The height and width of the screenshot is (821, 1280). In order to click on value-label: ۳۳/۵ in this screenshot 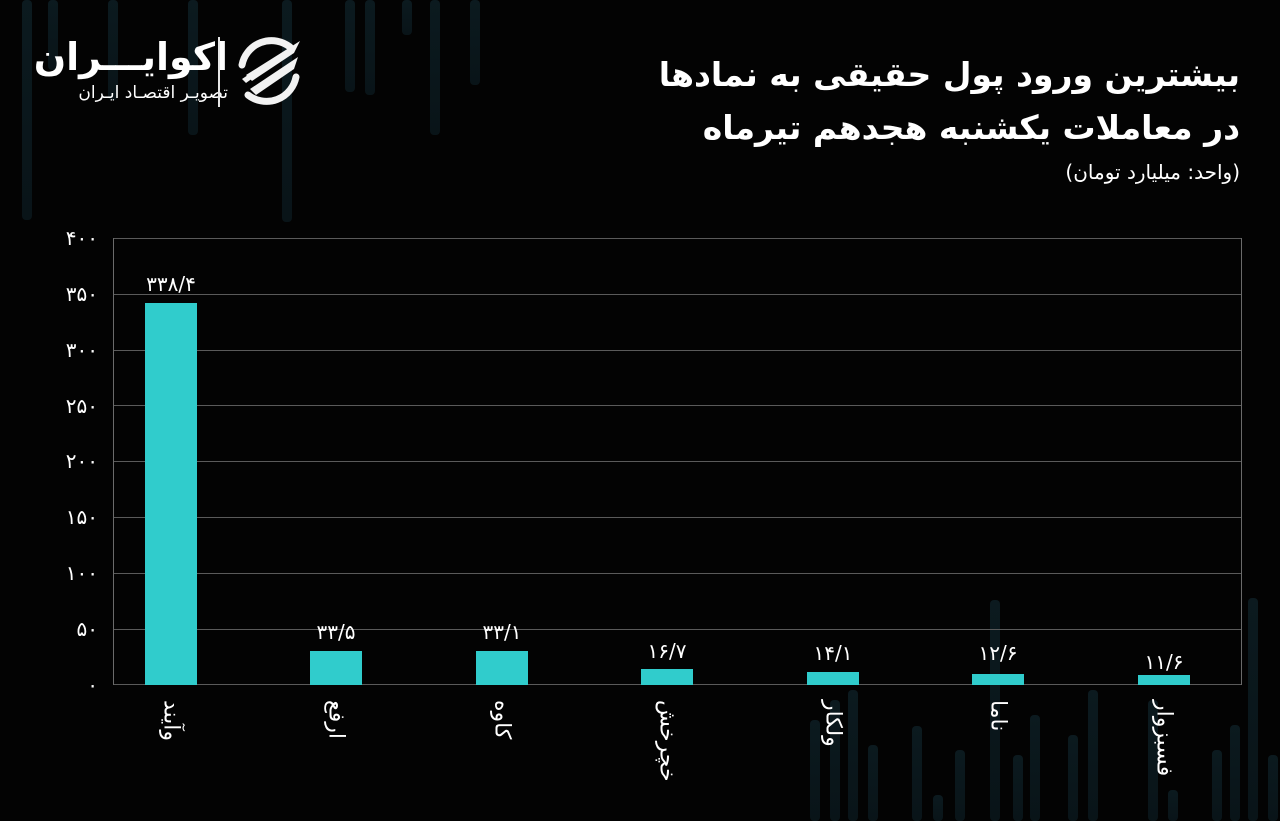, I will do `click(336, 632)`.